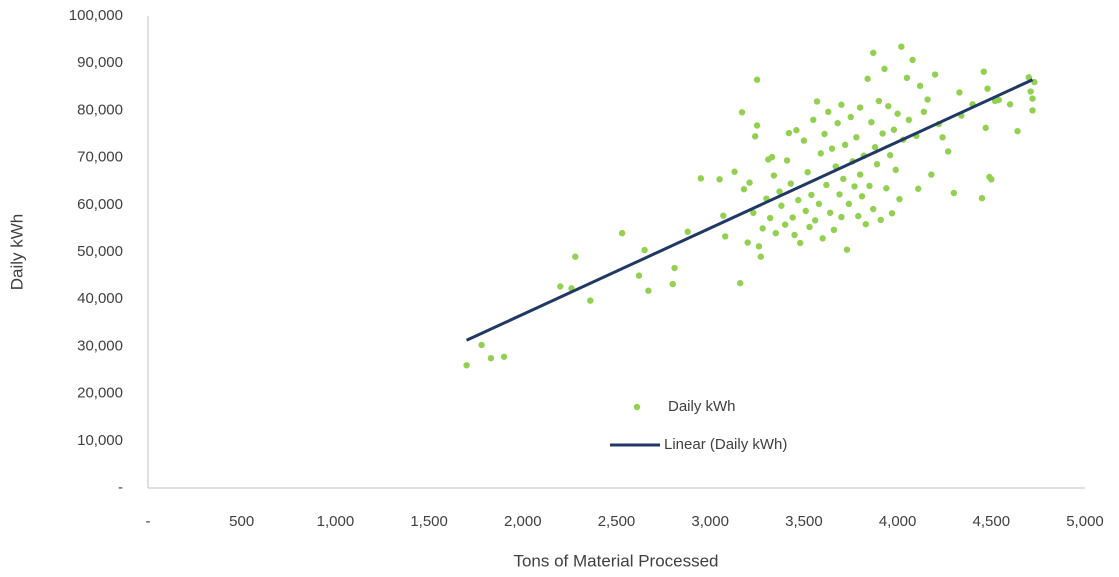 Image resolution: width=1119 pixels, height=577 pixels. What do you see at coordinates (992, 521) in the screenshot?
I see `x-tick-label: 4,500` at bounding box center [992, 521].